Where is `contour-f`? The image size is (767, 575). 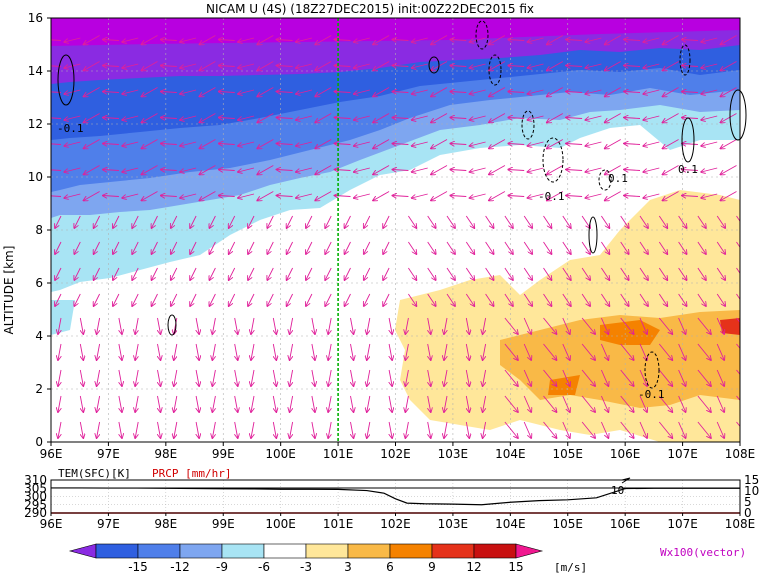 contour-f is located at coordinates (553, 160).